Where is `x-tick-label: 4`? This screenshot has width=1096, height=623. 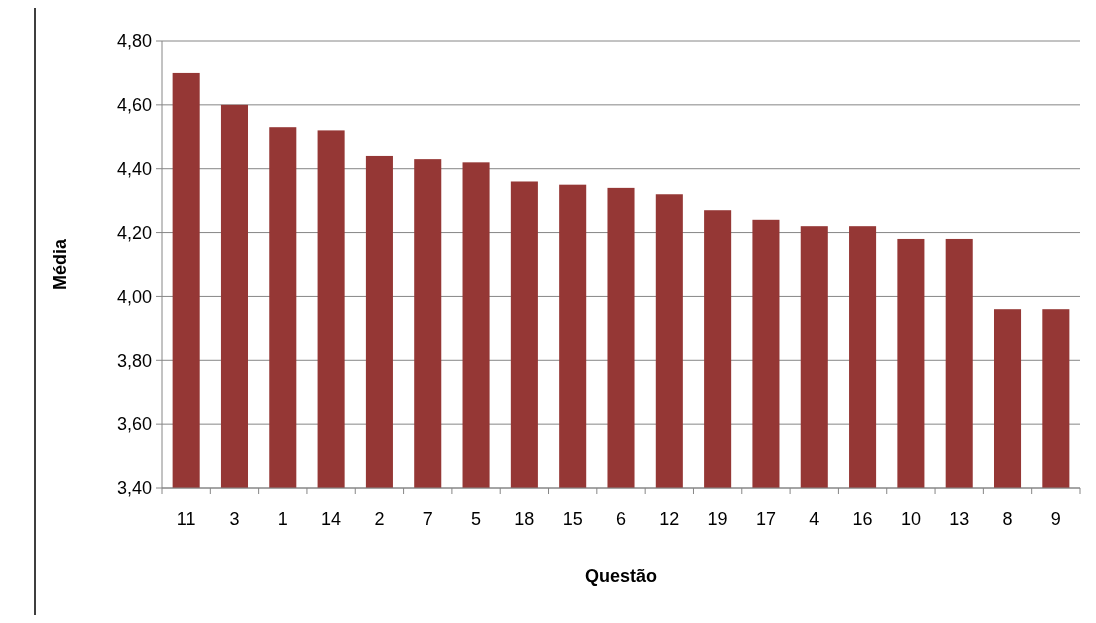
x-tick-label: 4 is located at coordinates (814, 519).